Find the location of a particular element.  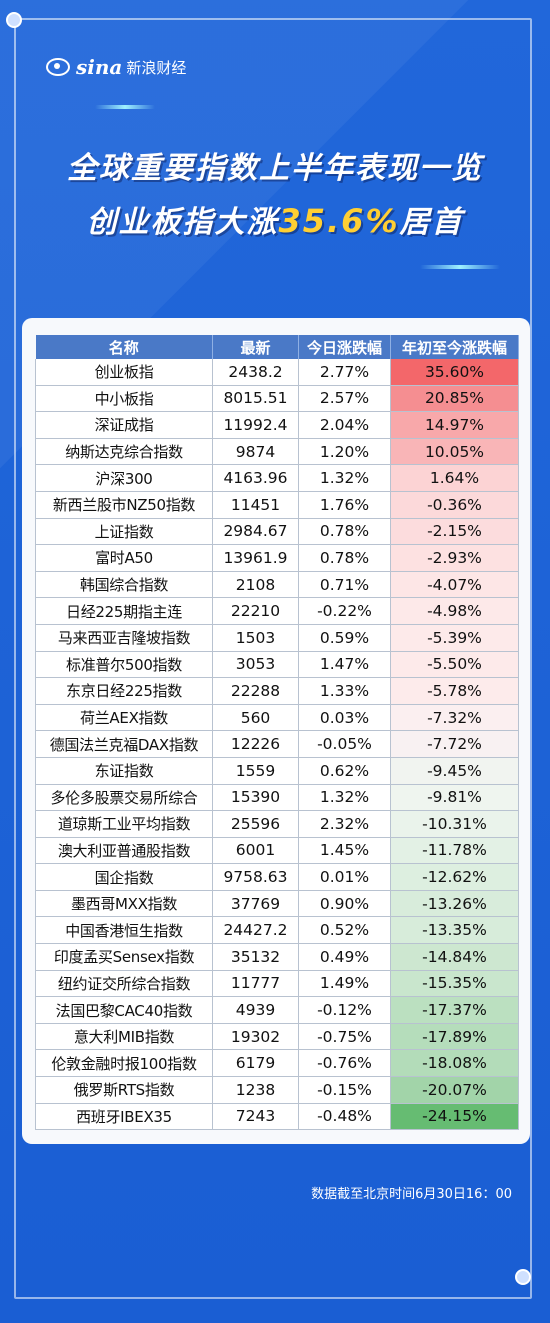

subtitle-prefix: 创业板指大涨 is located at coordinates (182, 222).